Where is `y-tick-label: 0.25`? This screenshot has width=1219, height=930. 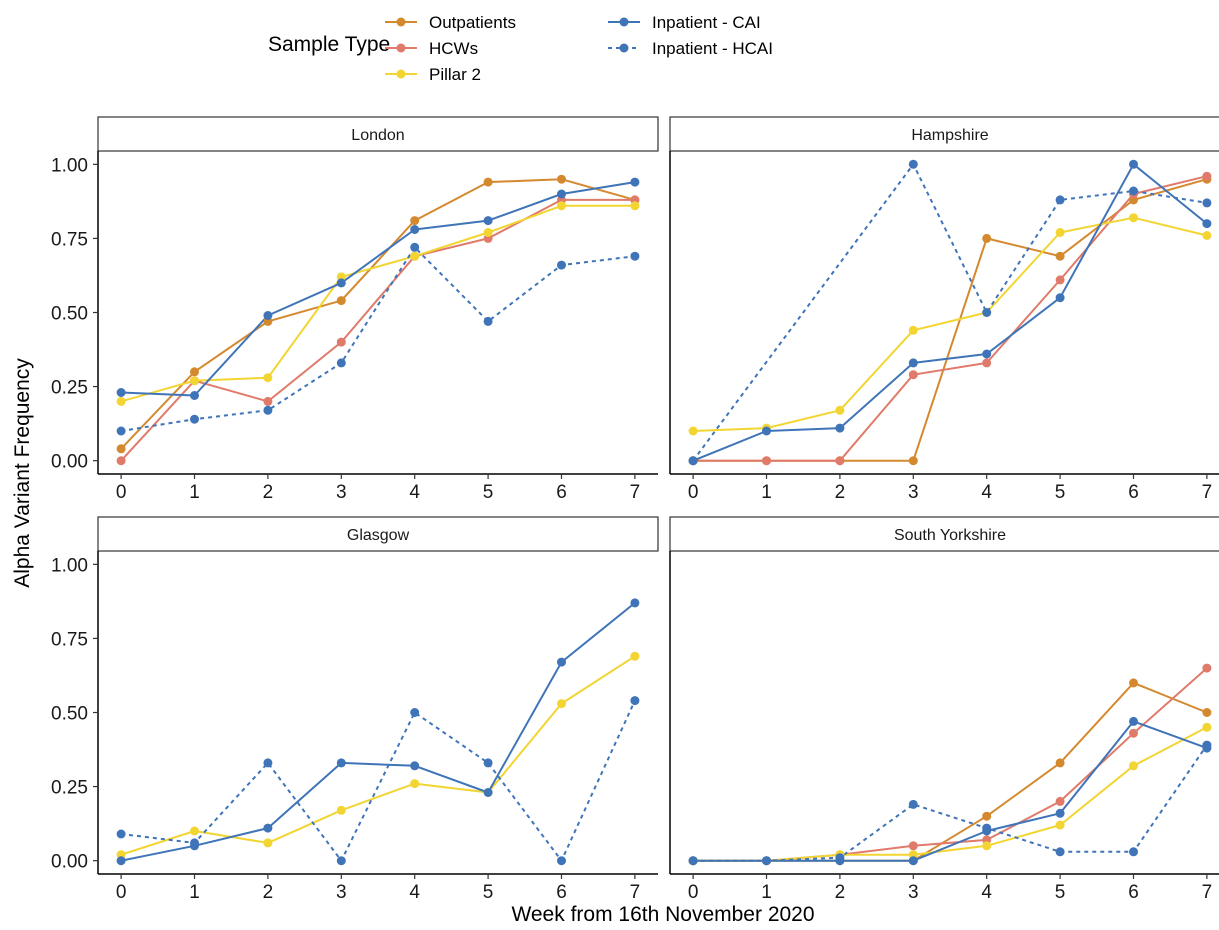
y-tick-label: 0.25 is located at coordinates (69, 788).